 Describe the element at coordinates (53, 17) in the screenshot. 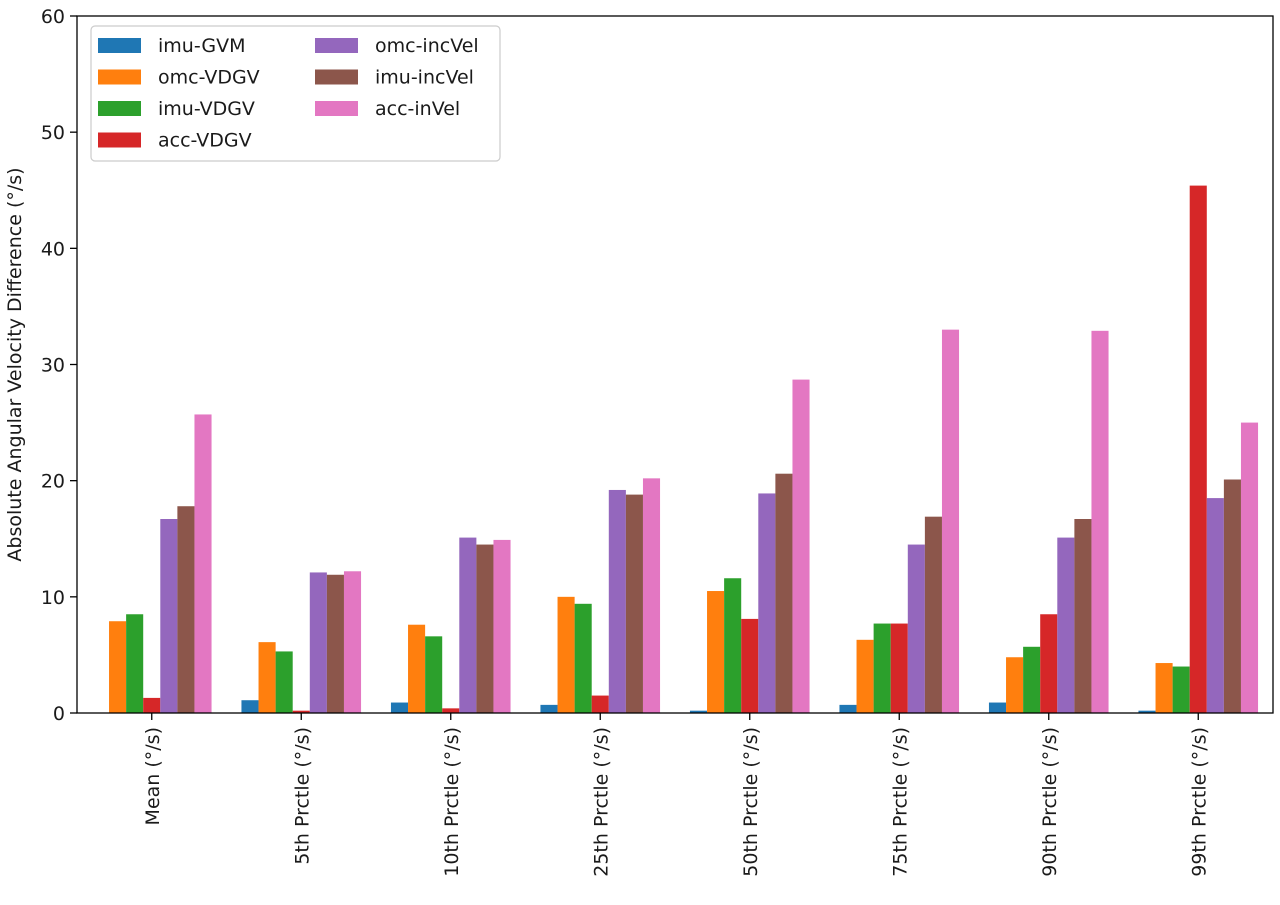

I see `y-tick-label: 60` at that location.